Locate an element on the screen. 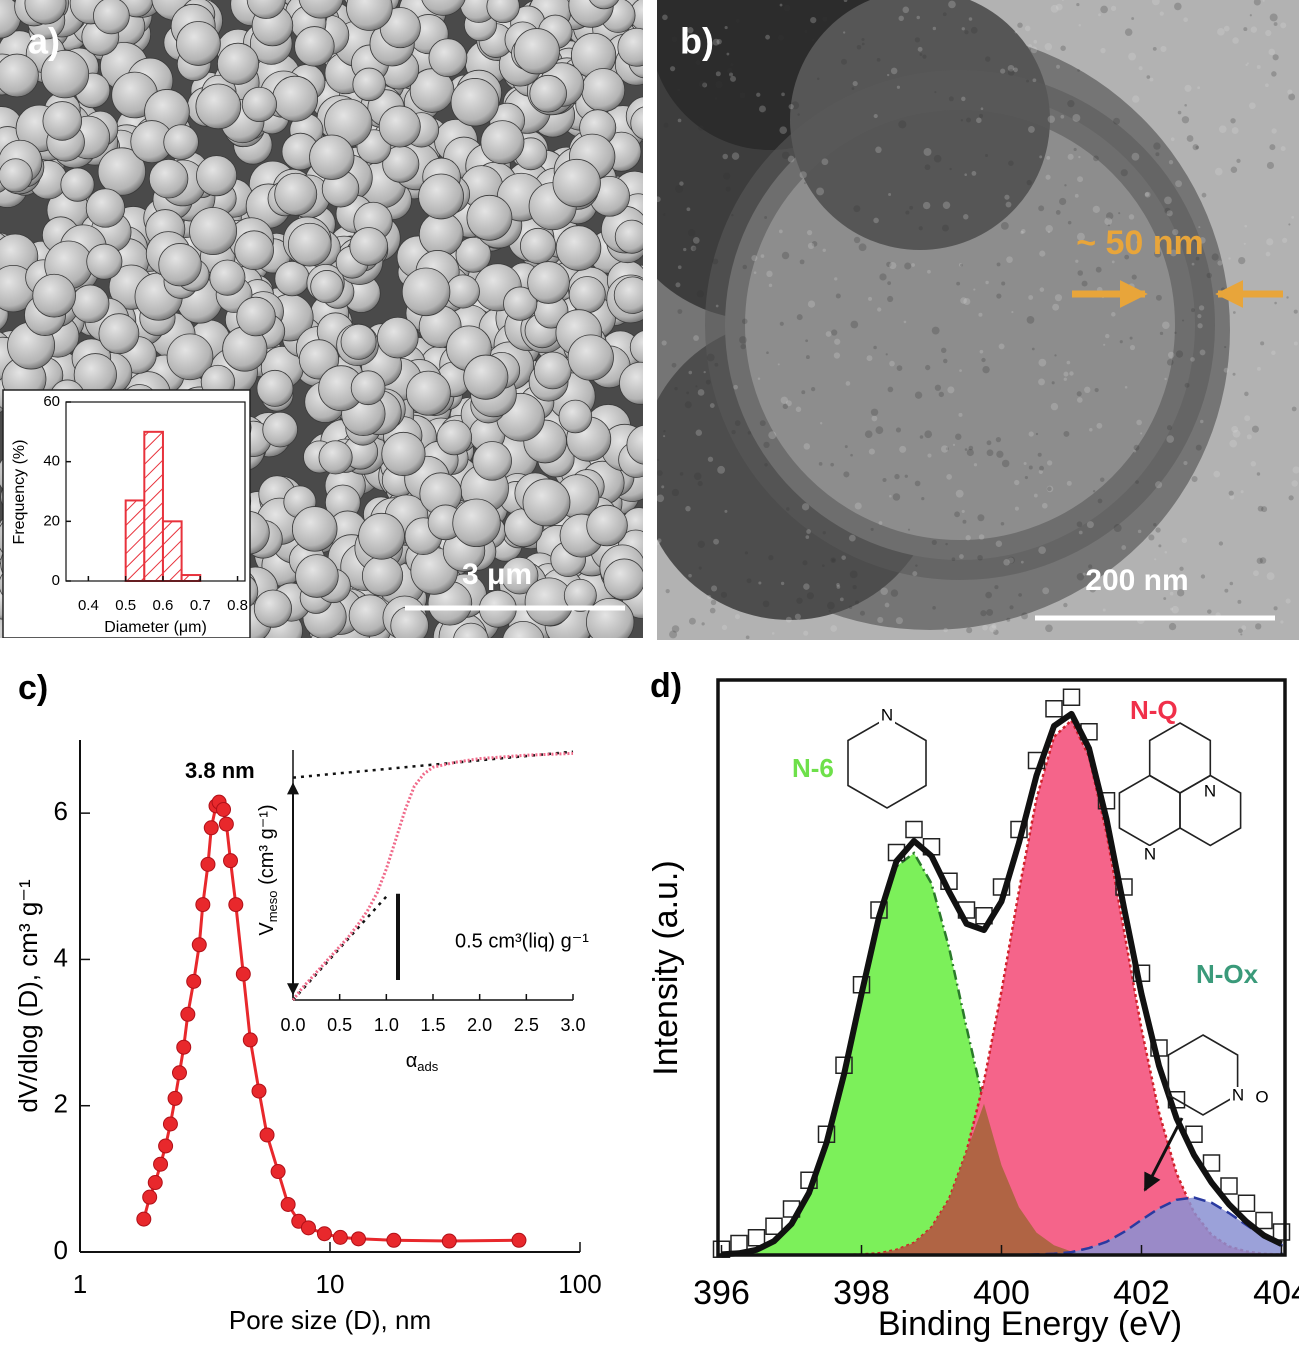 The height and width of the screenshot is (1358, 1299). x-tick-label: 0.5 is located at coordinates (125, 605).